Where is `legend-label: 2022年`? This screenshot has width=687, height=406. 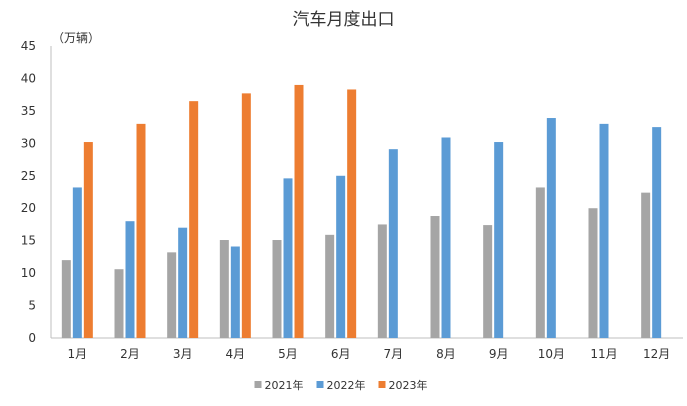 legend-label: 2022年 is located at coordinates (346, 385).